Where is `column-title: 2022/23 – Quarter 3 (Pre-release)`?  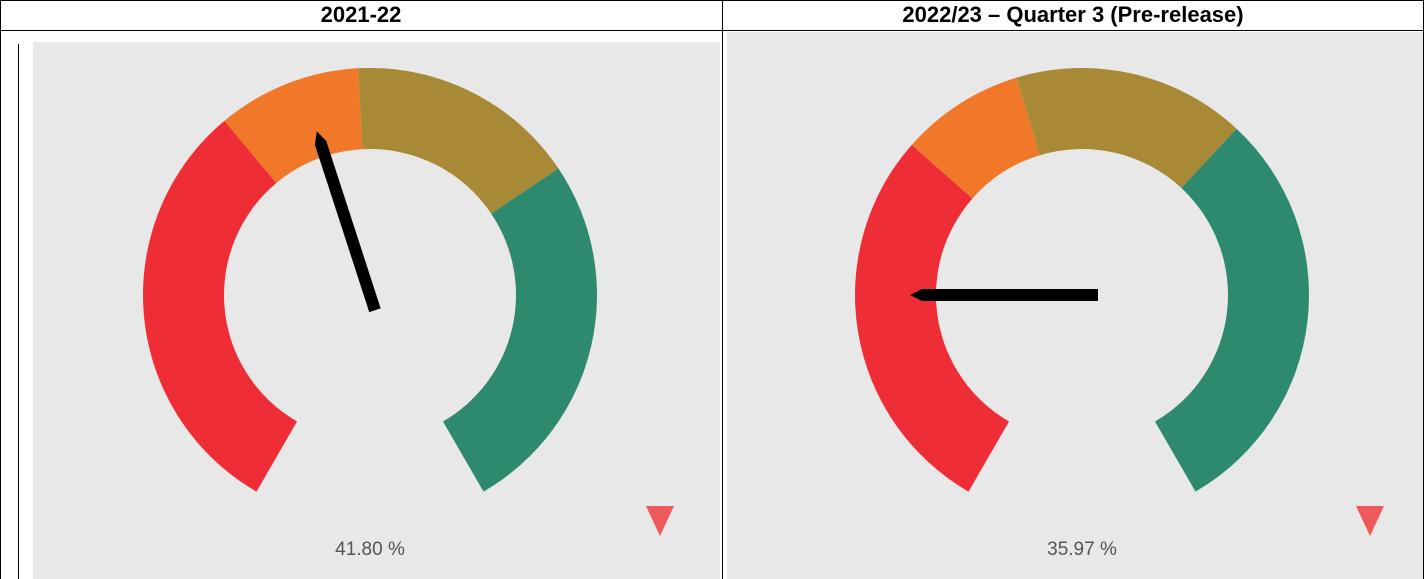 column-title: 2022/23 – Quarter 3 (Pre-release) is located at coordinates (1072, 14).